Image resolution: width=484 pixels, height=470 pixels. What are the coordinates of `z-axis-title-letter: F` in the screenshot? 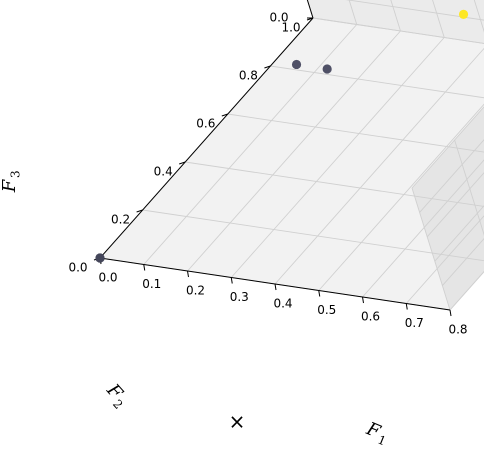 It's located at (10, 185).